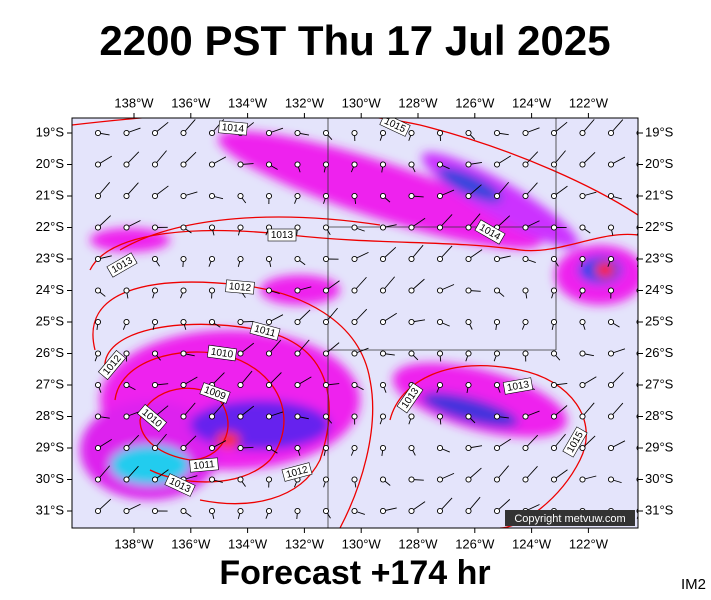  Describe the element at coordinates (50, 446) in the screenshot. I see `lat-label: 29°S` at that location.